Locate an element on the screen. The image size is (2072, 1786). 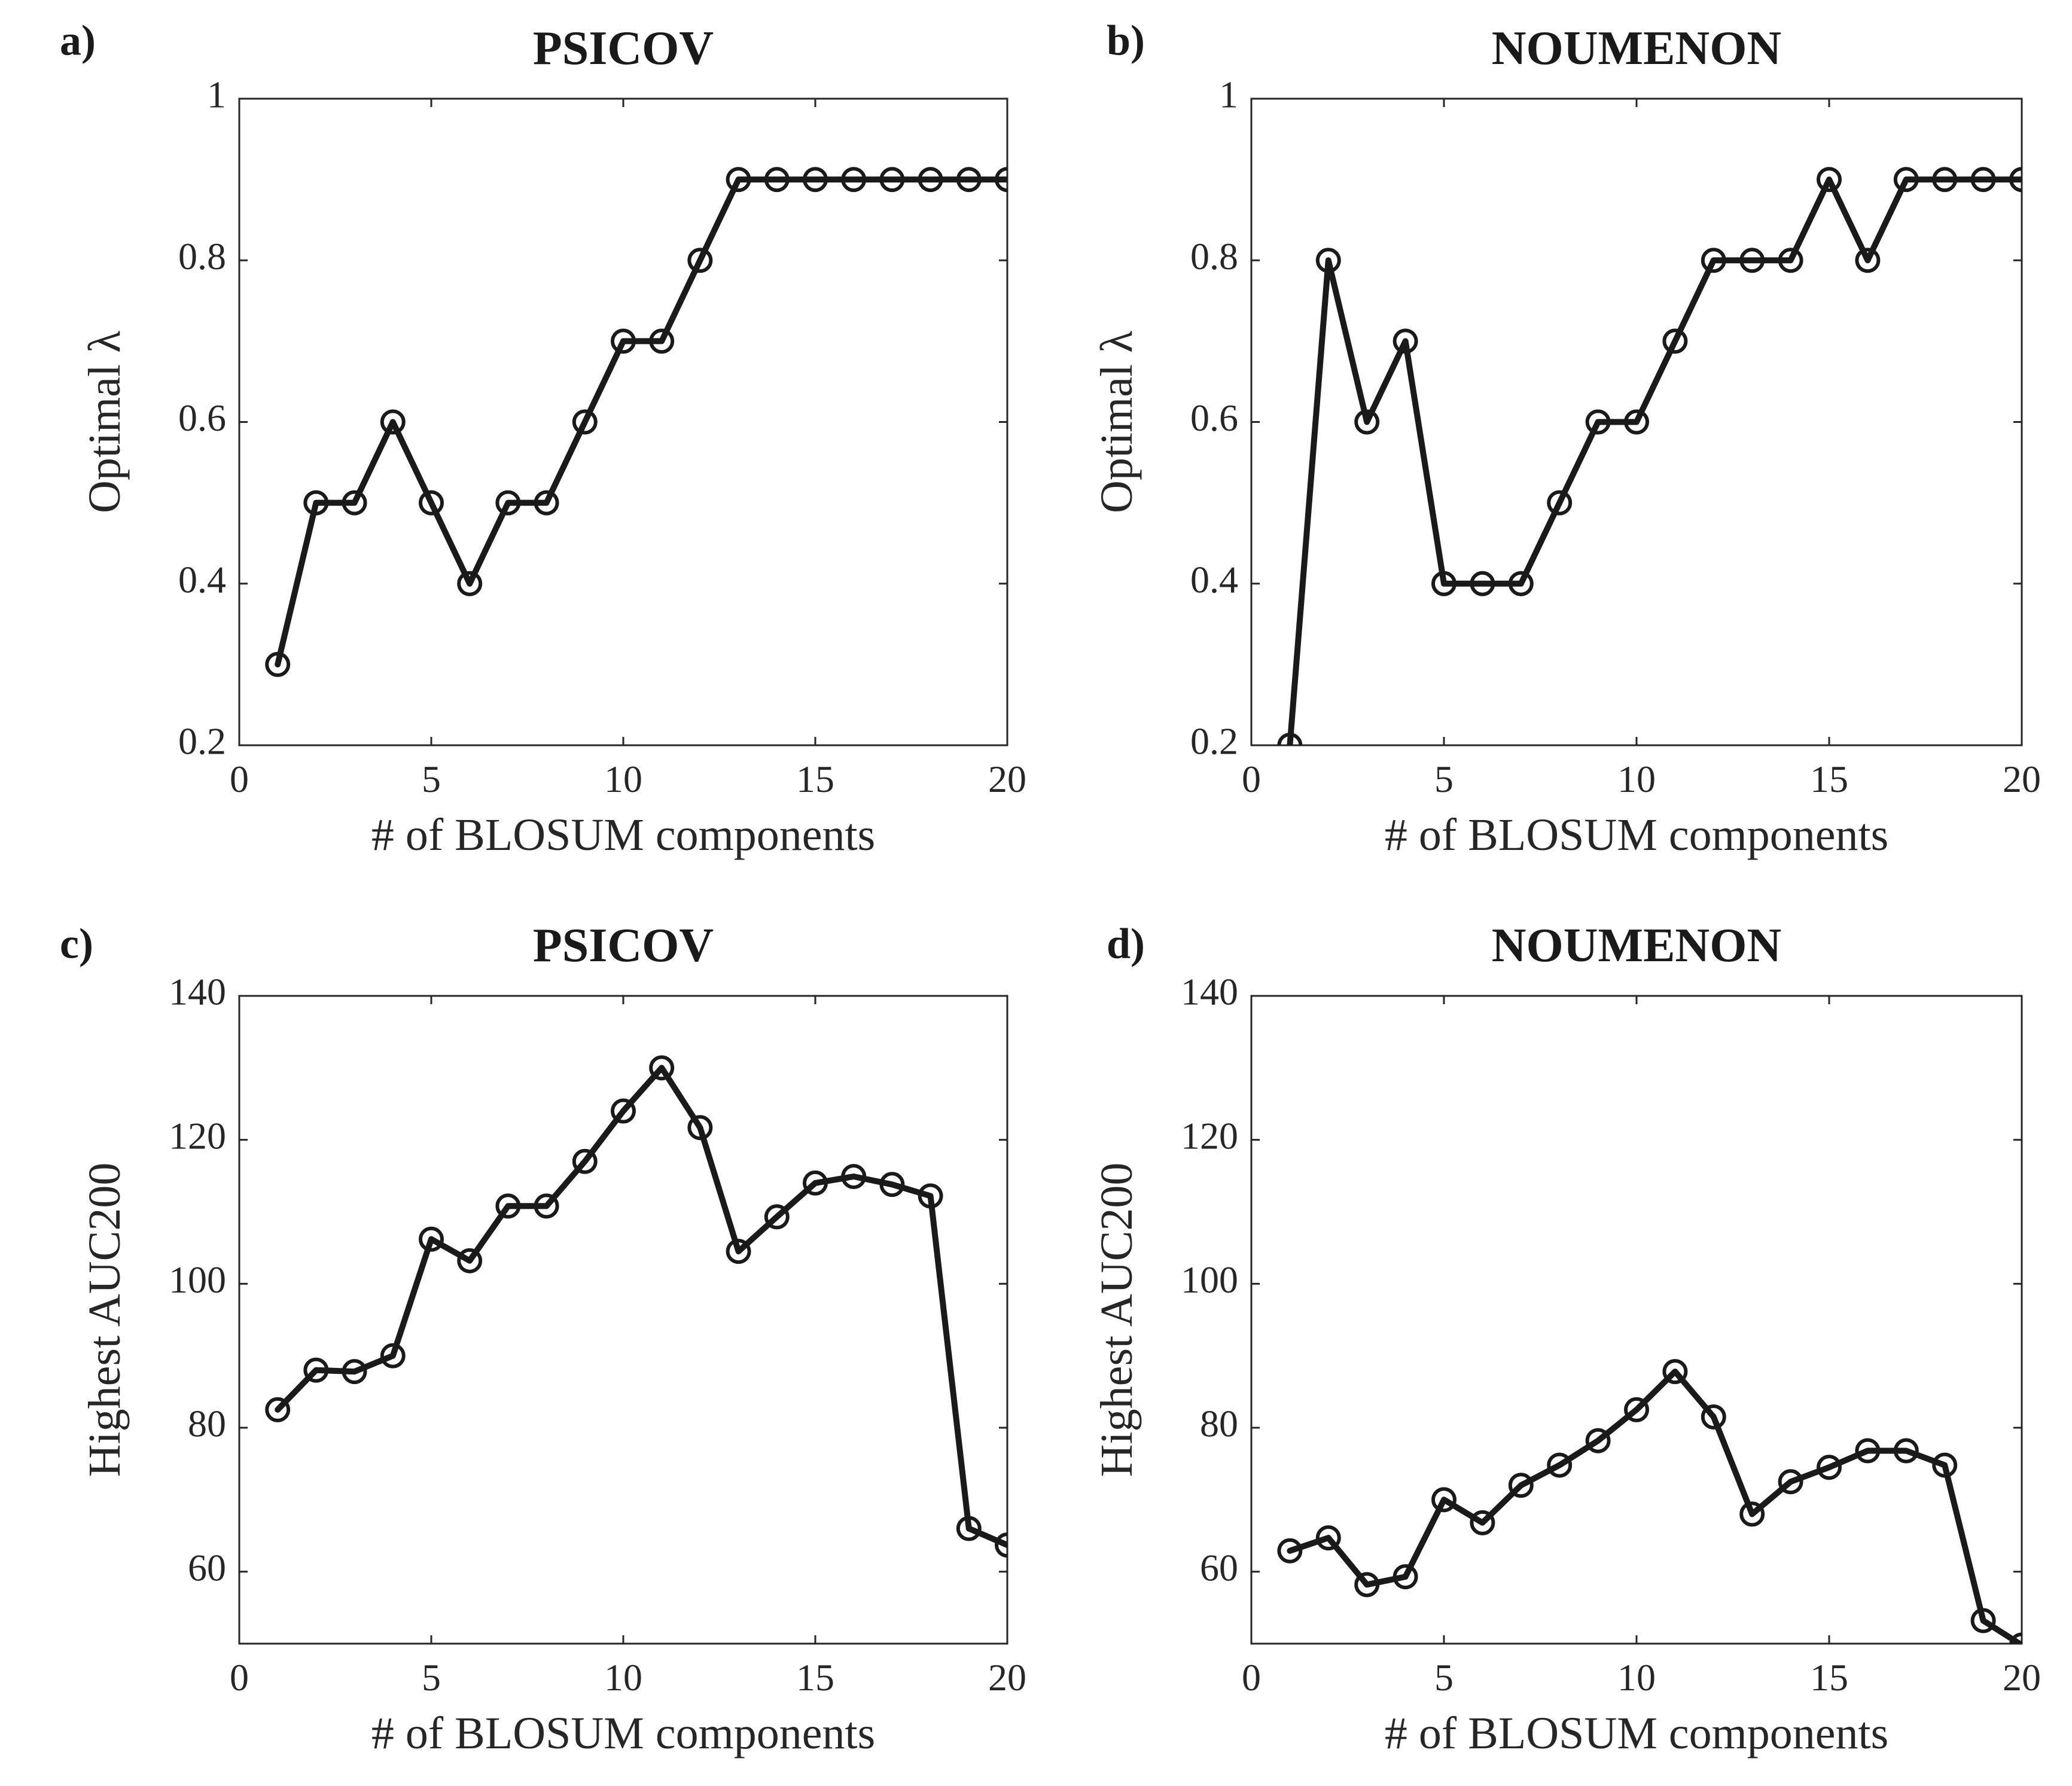
y-tick-label: 140 is located at coordinates (197, 992).